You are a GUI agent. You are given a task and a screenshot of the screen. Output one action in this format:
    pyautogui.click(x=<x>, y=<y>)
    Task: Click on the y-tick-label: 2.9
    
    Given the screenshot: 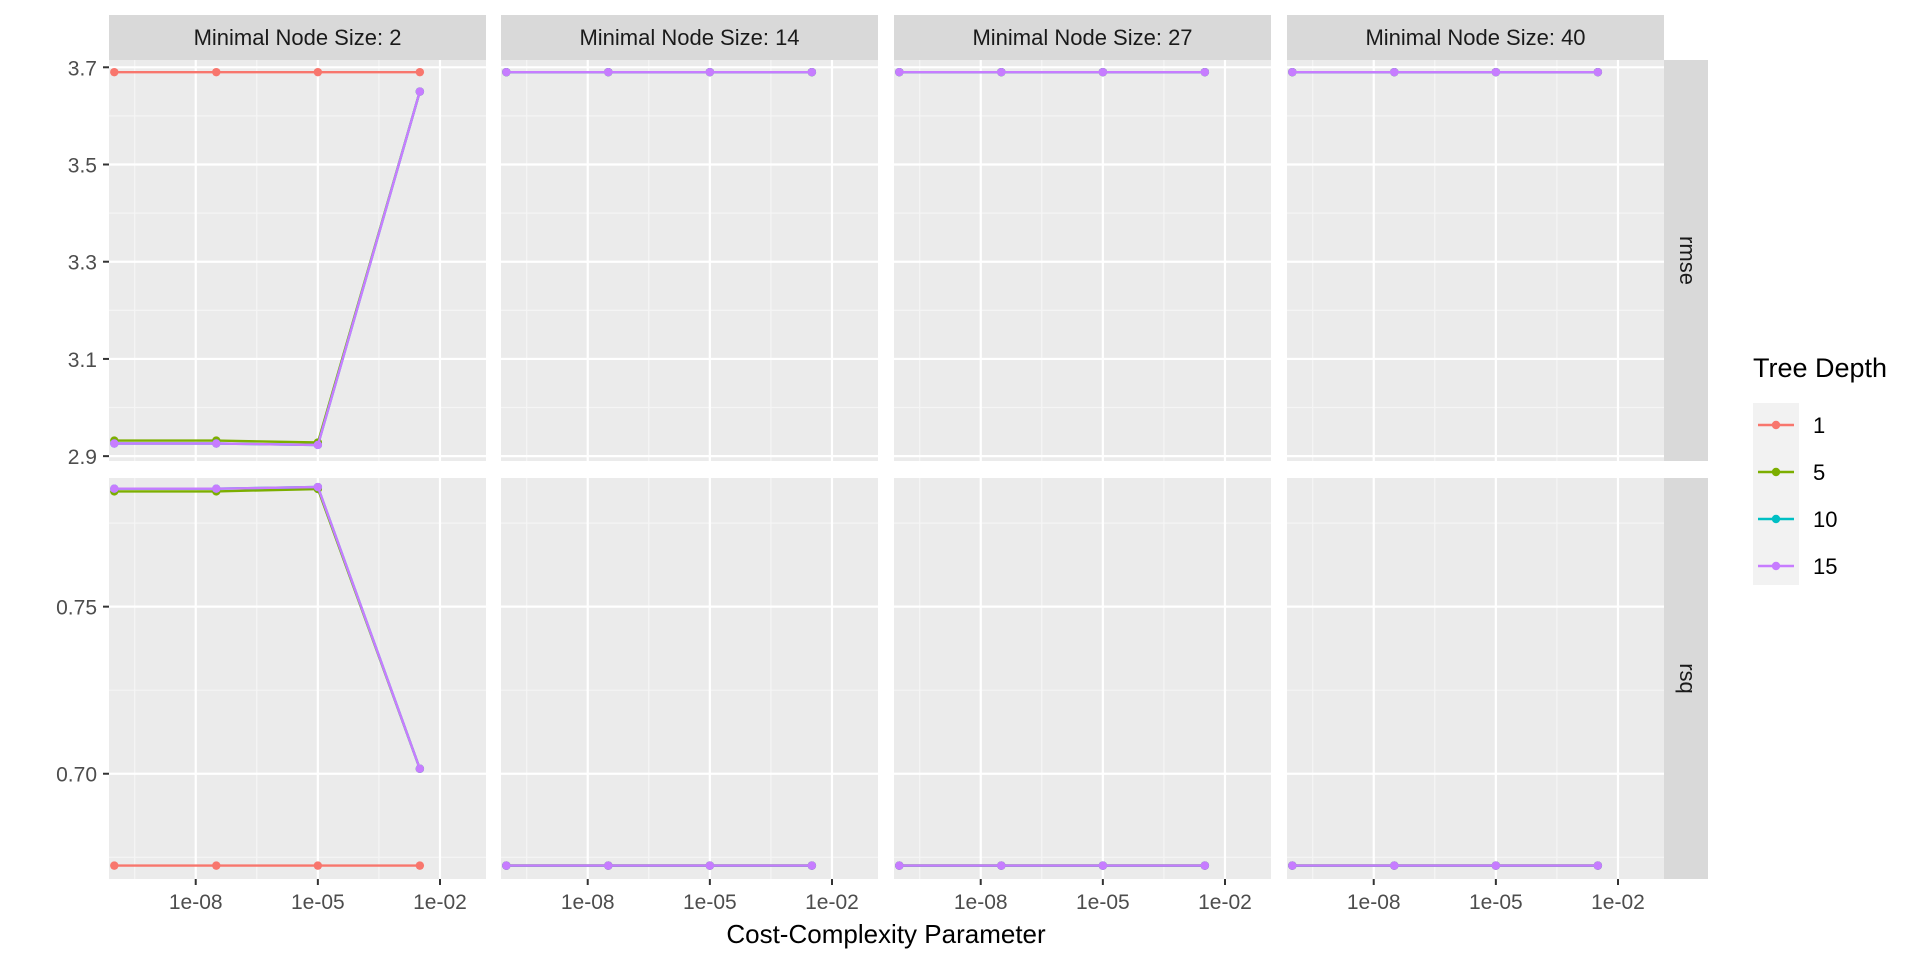 What is the action you would take?
    pyautogui.click(x=82, y=457)
    